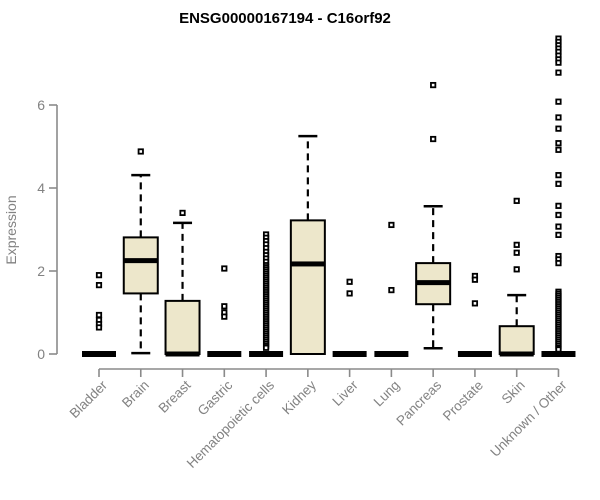 Image resolution: width=600 pixels, height=500 pixels. Describe the element at coordinates (387, 394) in the screenshot. I see `x-tick-label-lung: Lung` at that location.